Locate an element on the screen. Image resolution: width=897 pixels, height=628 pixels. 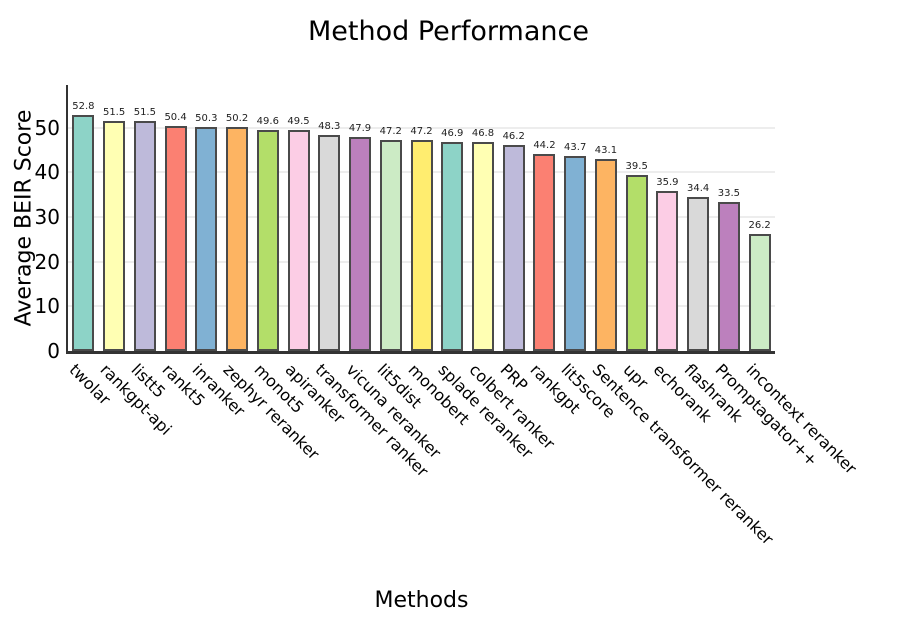
bar-value-label: 47.9 is located at coordinates (360, 129).